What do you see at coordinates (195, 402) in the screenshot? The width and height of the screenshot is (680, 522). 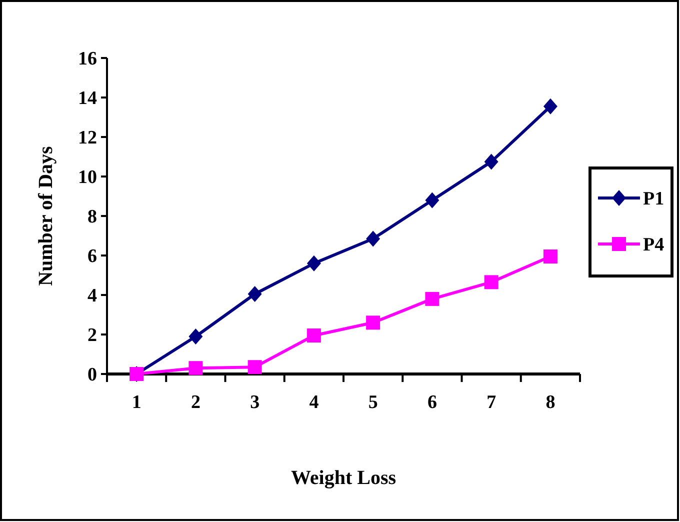 I see `x-tick-label: 2` at bounding box center [195, 402].